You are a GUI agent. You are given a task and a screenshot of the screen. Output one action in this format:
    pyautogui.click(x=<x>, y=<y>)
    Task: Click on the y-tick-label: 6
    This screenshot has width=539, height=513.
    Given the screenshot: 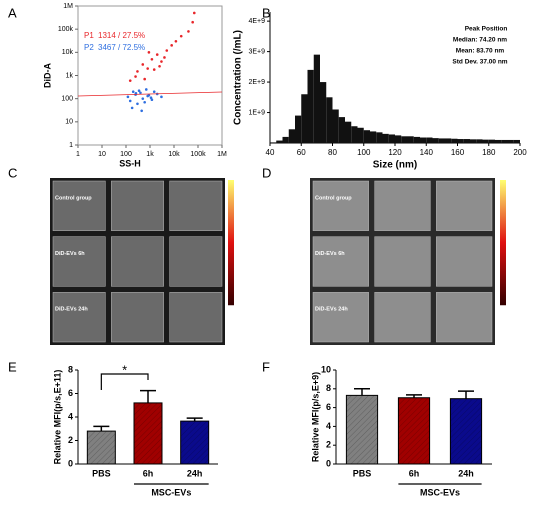 What is the action you would take?
    pyautogui.click(x=70, y=393)
    